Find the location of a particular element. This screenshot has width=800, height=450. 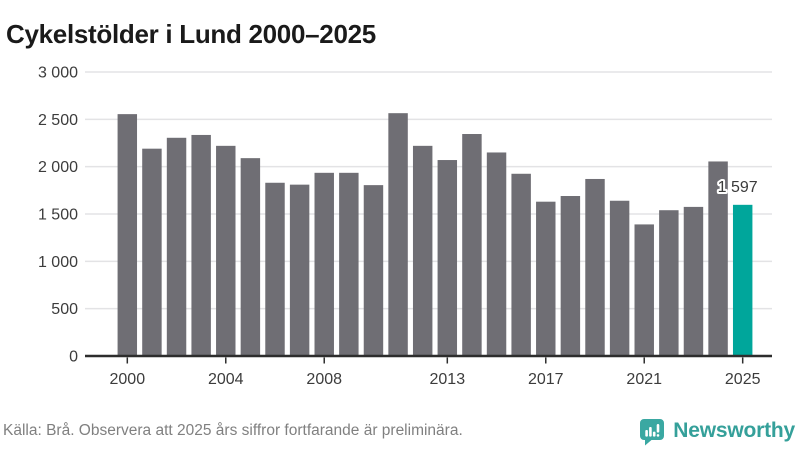

y-tick-label: 1 000 is located at coordinates (58, 262).